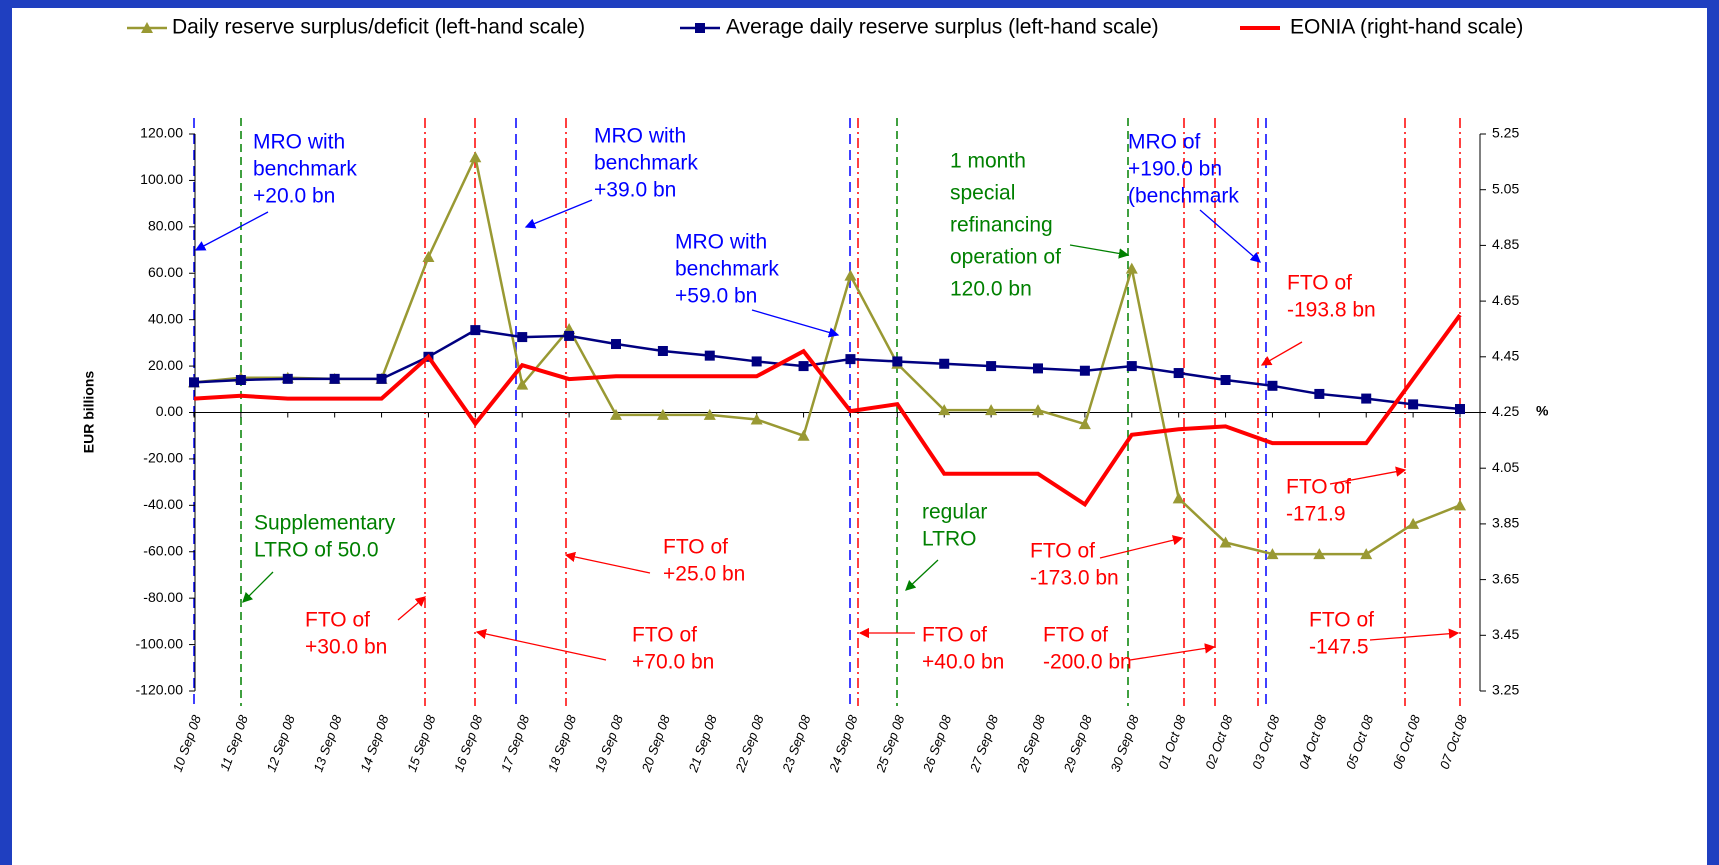  What do you see at coordinates (1339, 647) in the screenshot?
I see `annotation: -147.5` at bounding box center [1339, 647].